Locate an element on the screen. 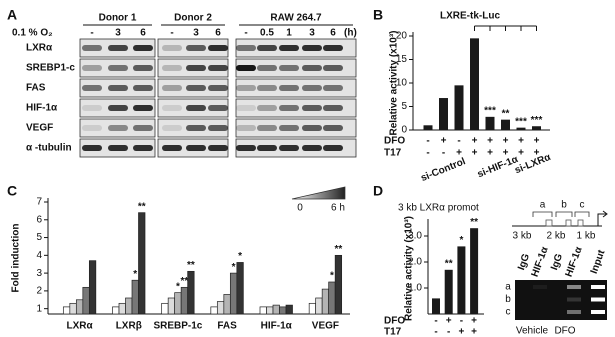 This screenshot has height=337, width=615. y-tick-label: 10 is located at coordinates (402, 83).